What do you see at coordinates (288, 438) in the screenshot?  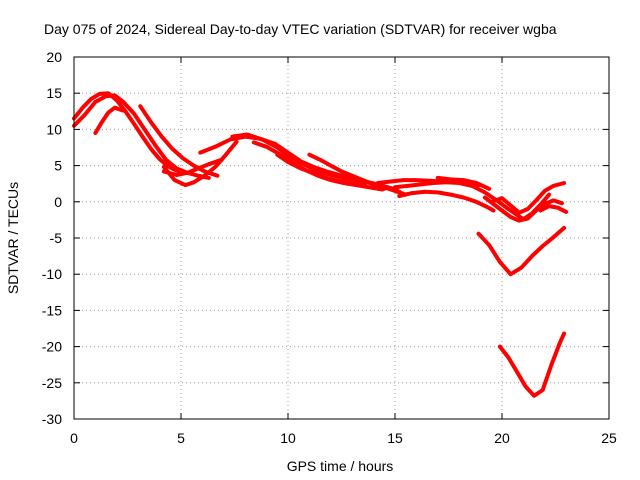 I see `x-tick-label: 10` at bounding box center [288, 438].